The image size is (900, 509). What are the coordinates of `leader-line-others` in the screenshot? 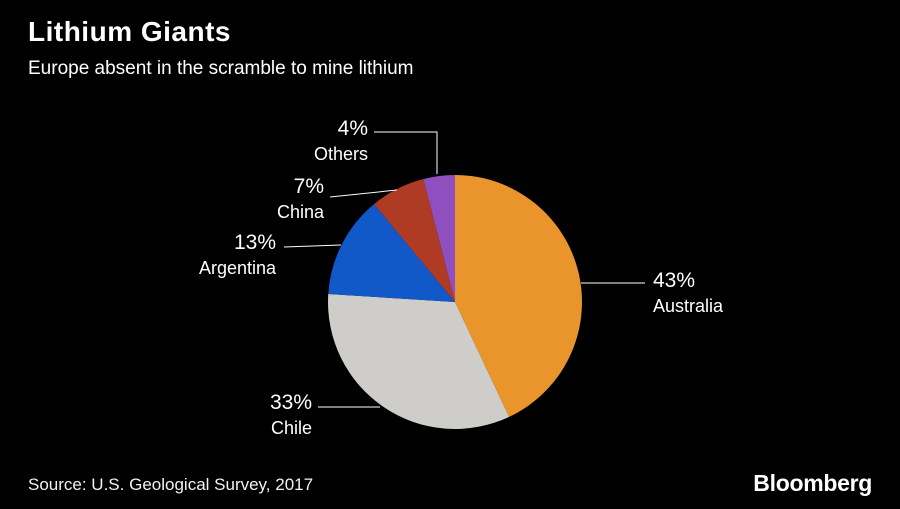 It's located at (406, 152).